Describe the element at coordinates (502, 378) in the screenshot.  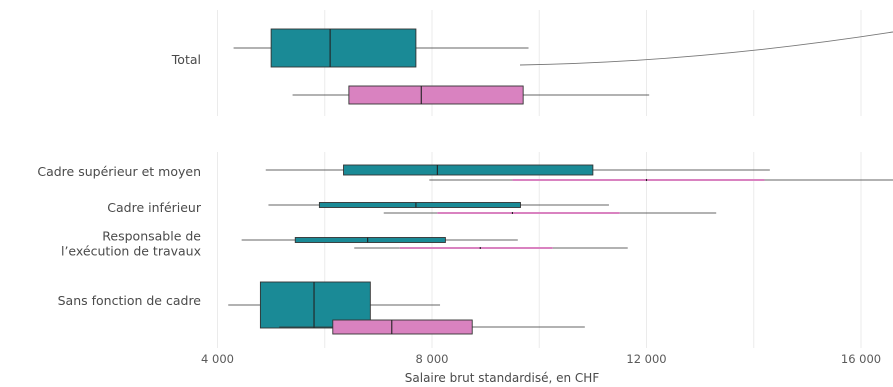
I see `x-axis-title: Salaire brut standardisé, en CHF` at that location.